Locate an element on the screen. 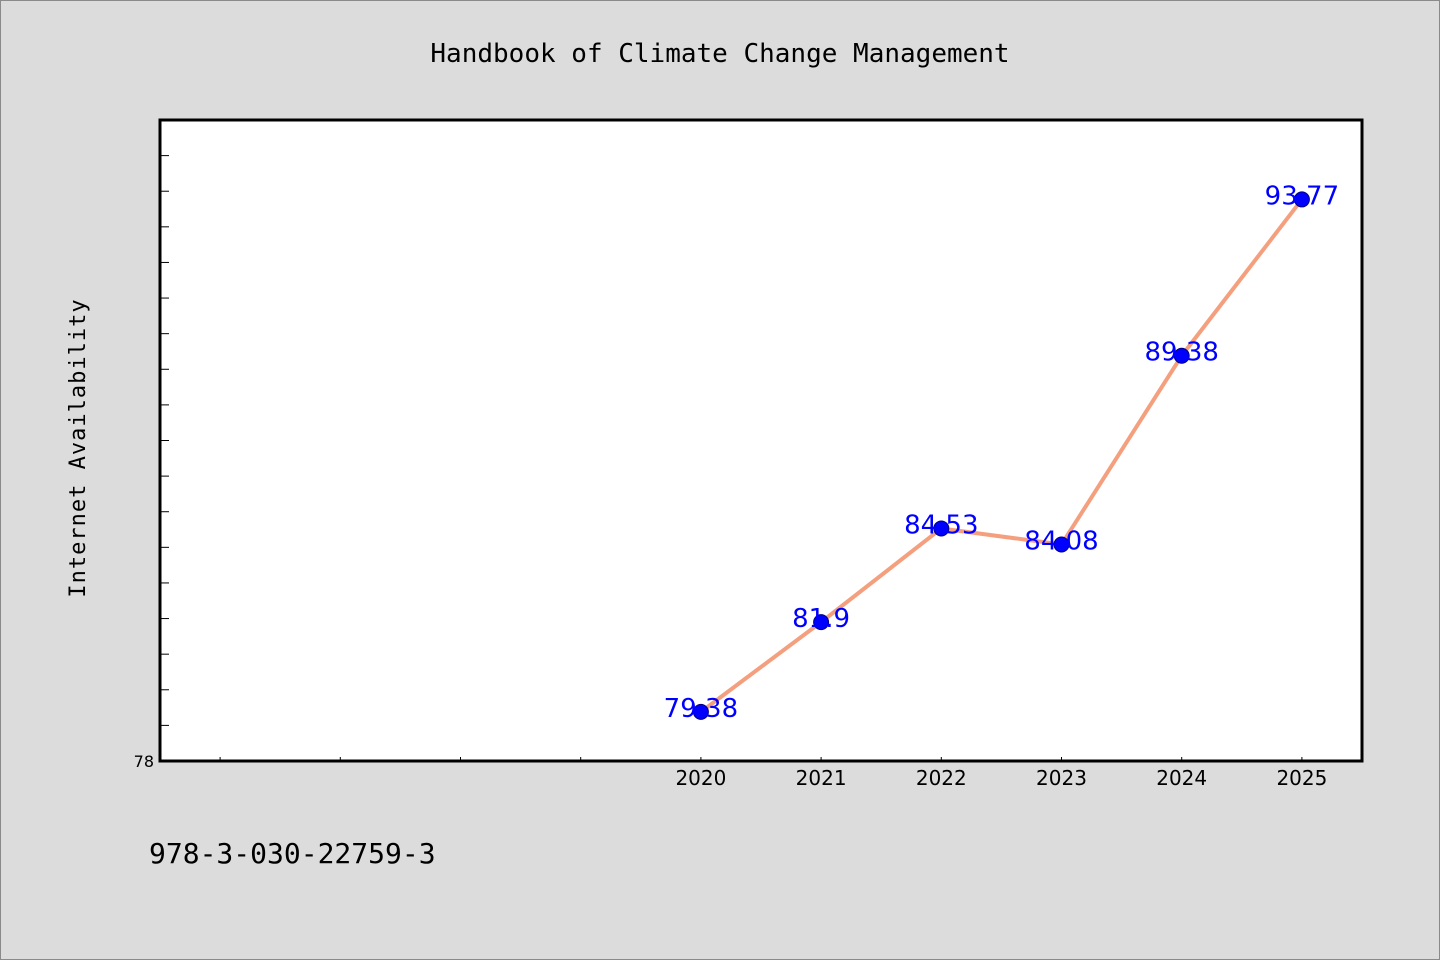 This screenshot has width=1440, height=960. x-tick-label: 2021 is located at coordinates (821, 778).